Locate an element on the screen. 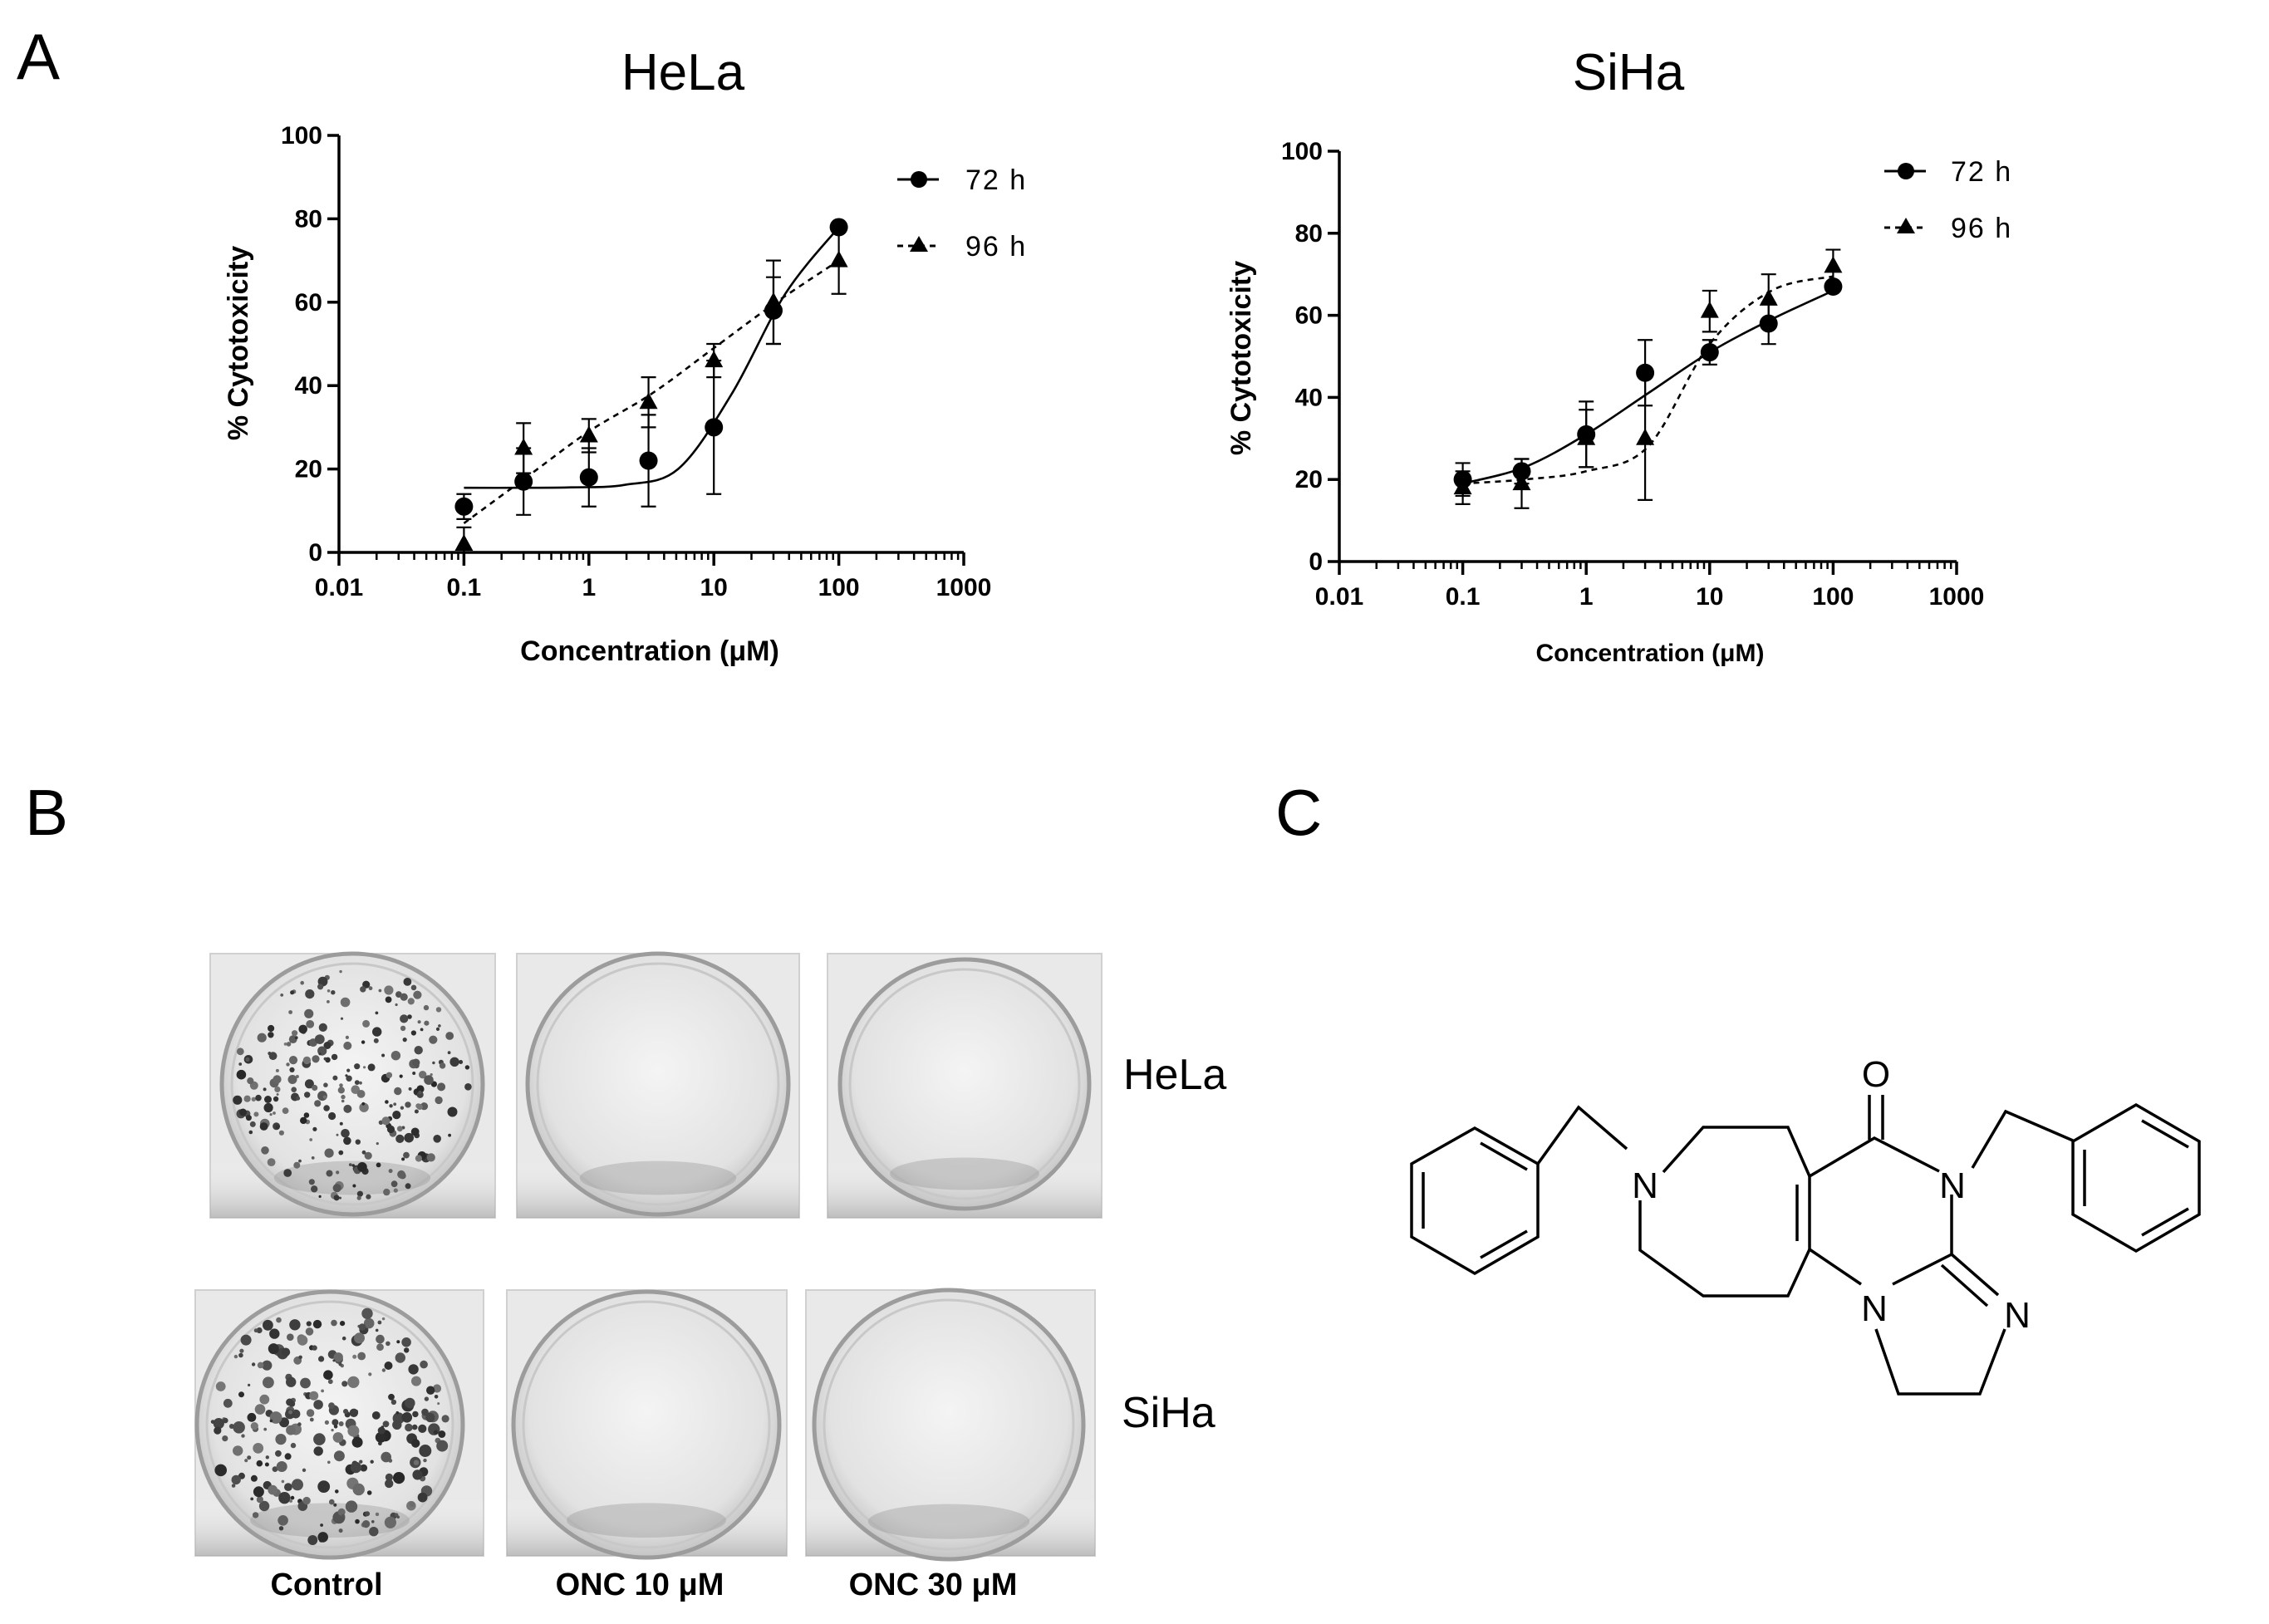  atom-imine-n: N is located at coordinates (2017, 1315).